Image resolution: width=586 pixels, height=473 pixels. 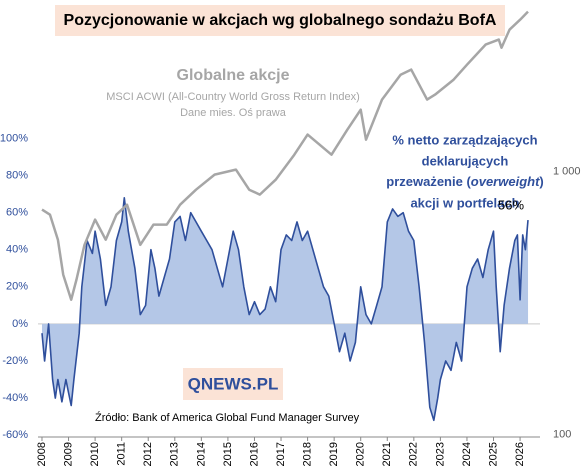 What do you see at coordinates (228, 454) in the screenshot?
I see `x-tick-label: 2015` at bounding box center [228, 454].